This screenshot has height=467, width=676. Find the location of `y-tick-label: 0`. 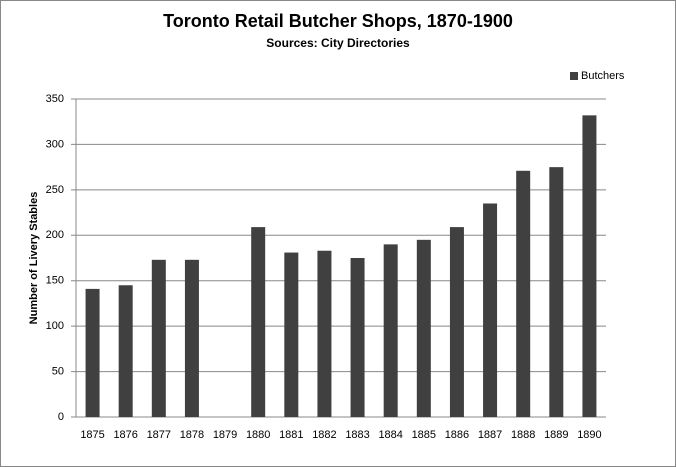

y-tick-label: 0 is located at coordinates (61, 417).